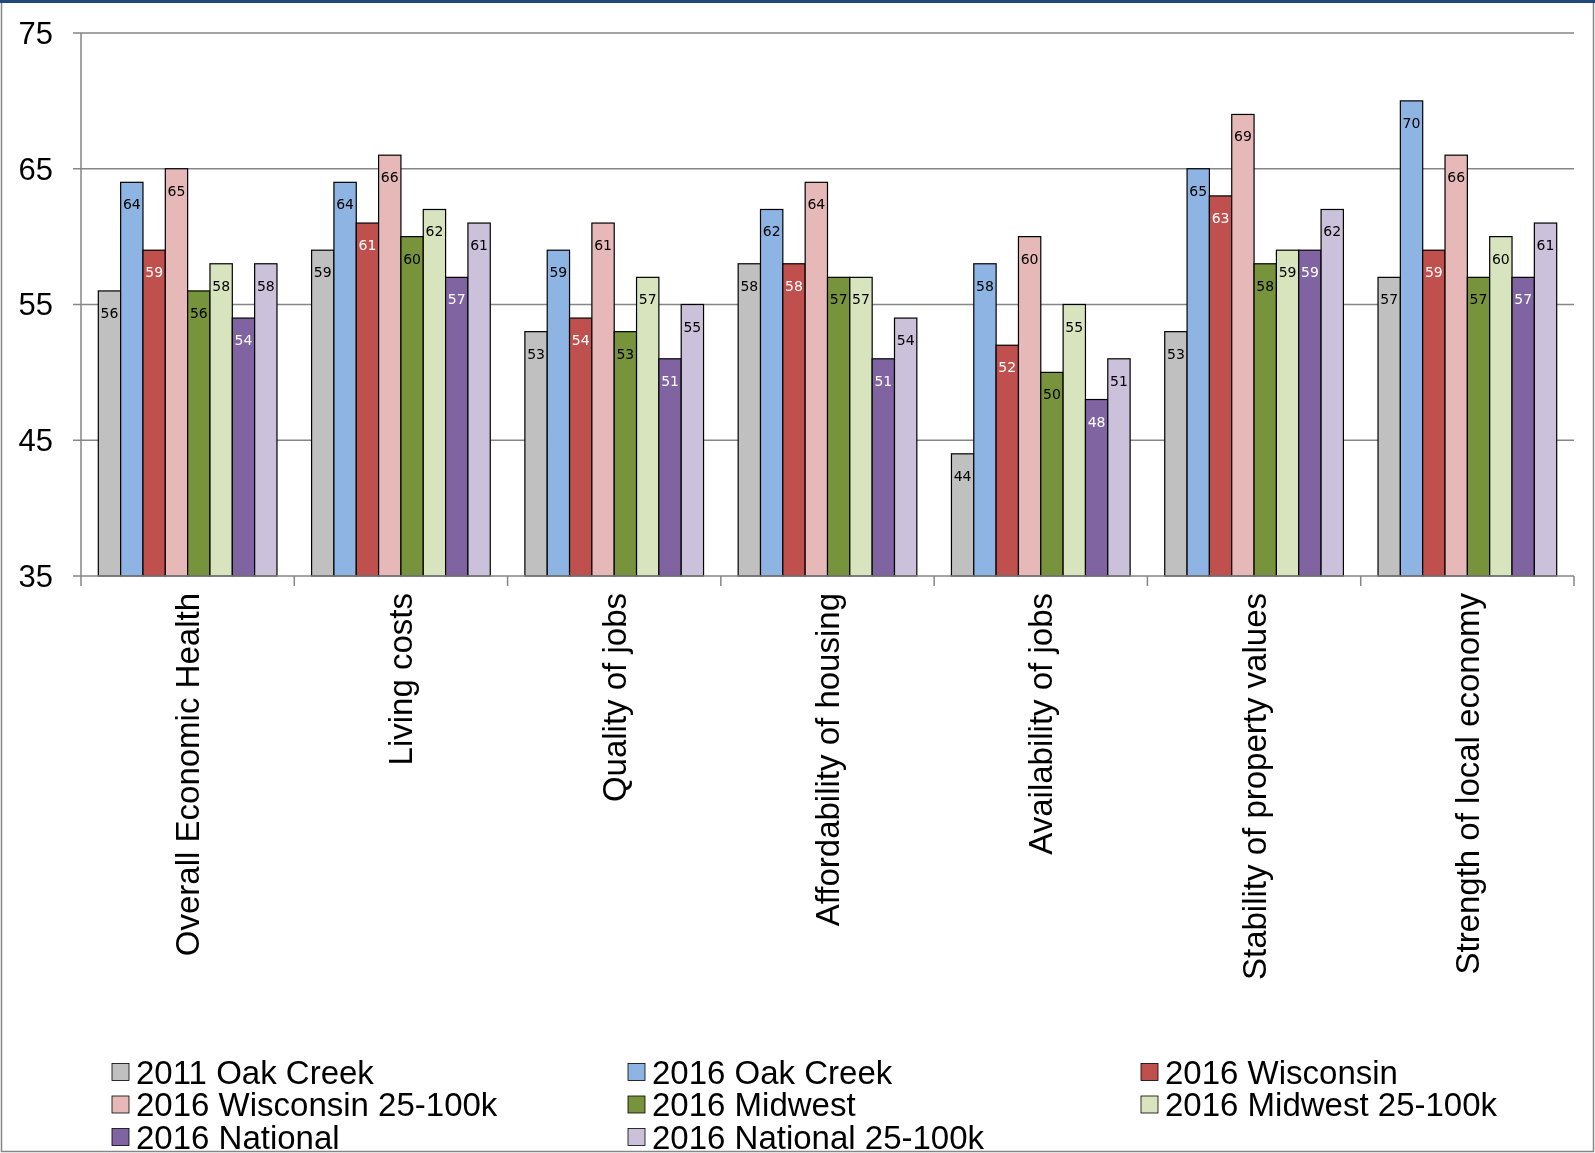 Image resolution: width=1595 pixels, height=1153 pixels. I want to click on x-tick-label: Availability of jobs, so click(1041, 724).